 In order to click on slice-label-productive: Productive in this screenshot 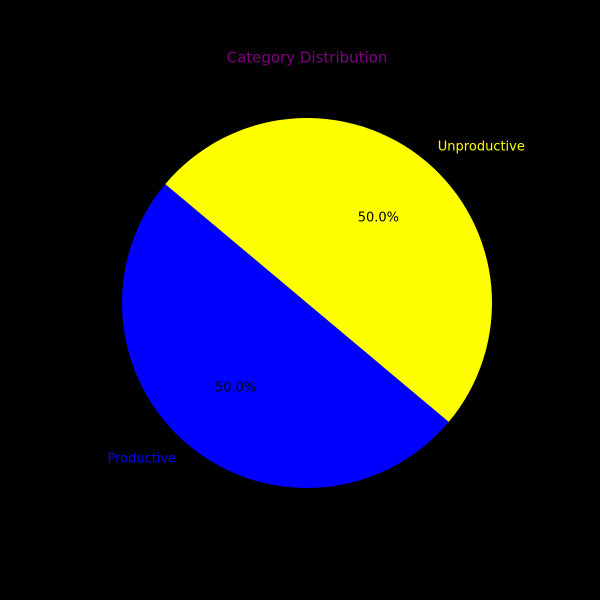, I will do `click(142, 458)`.